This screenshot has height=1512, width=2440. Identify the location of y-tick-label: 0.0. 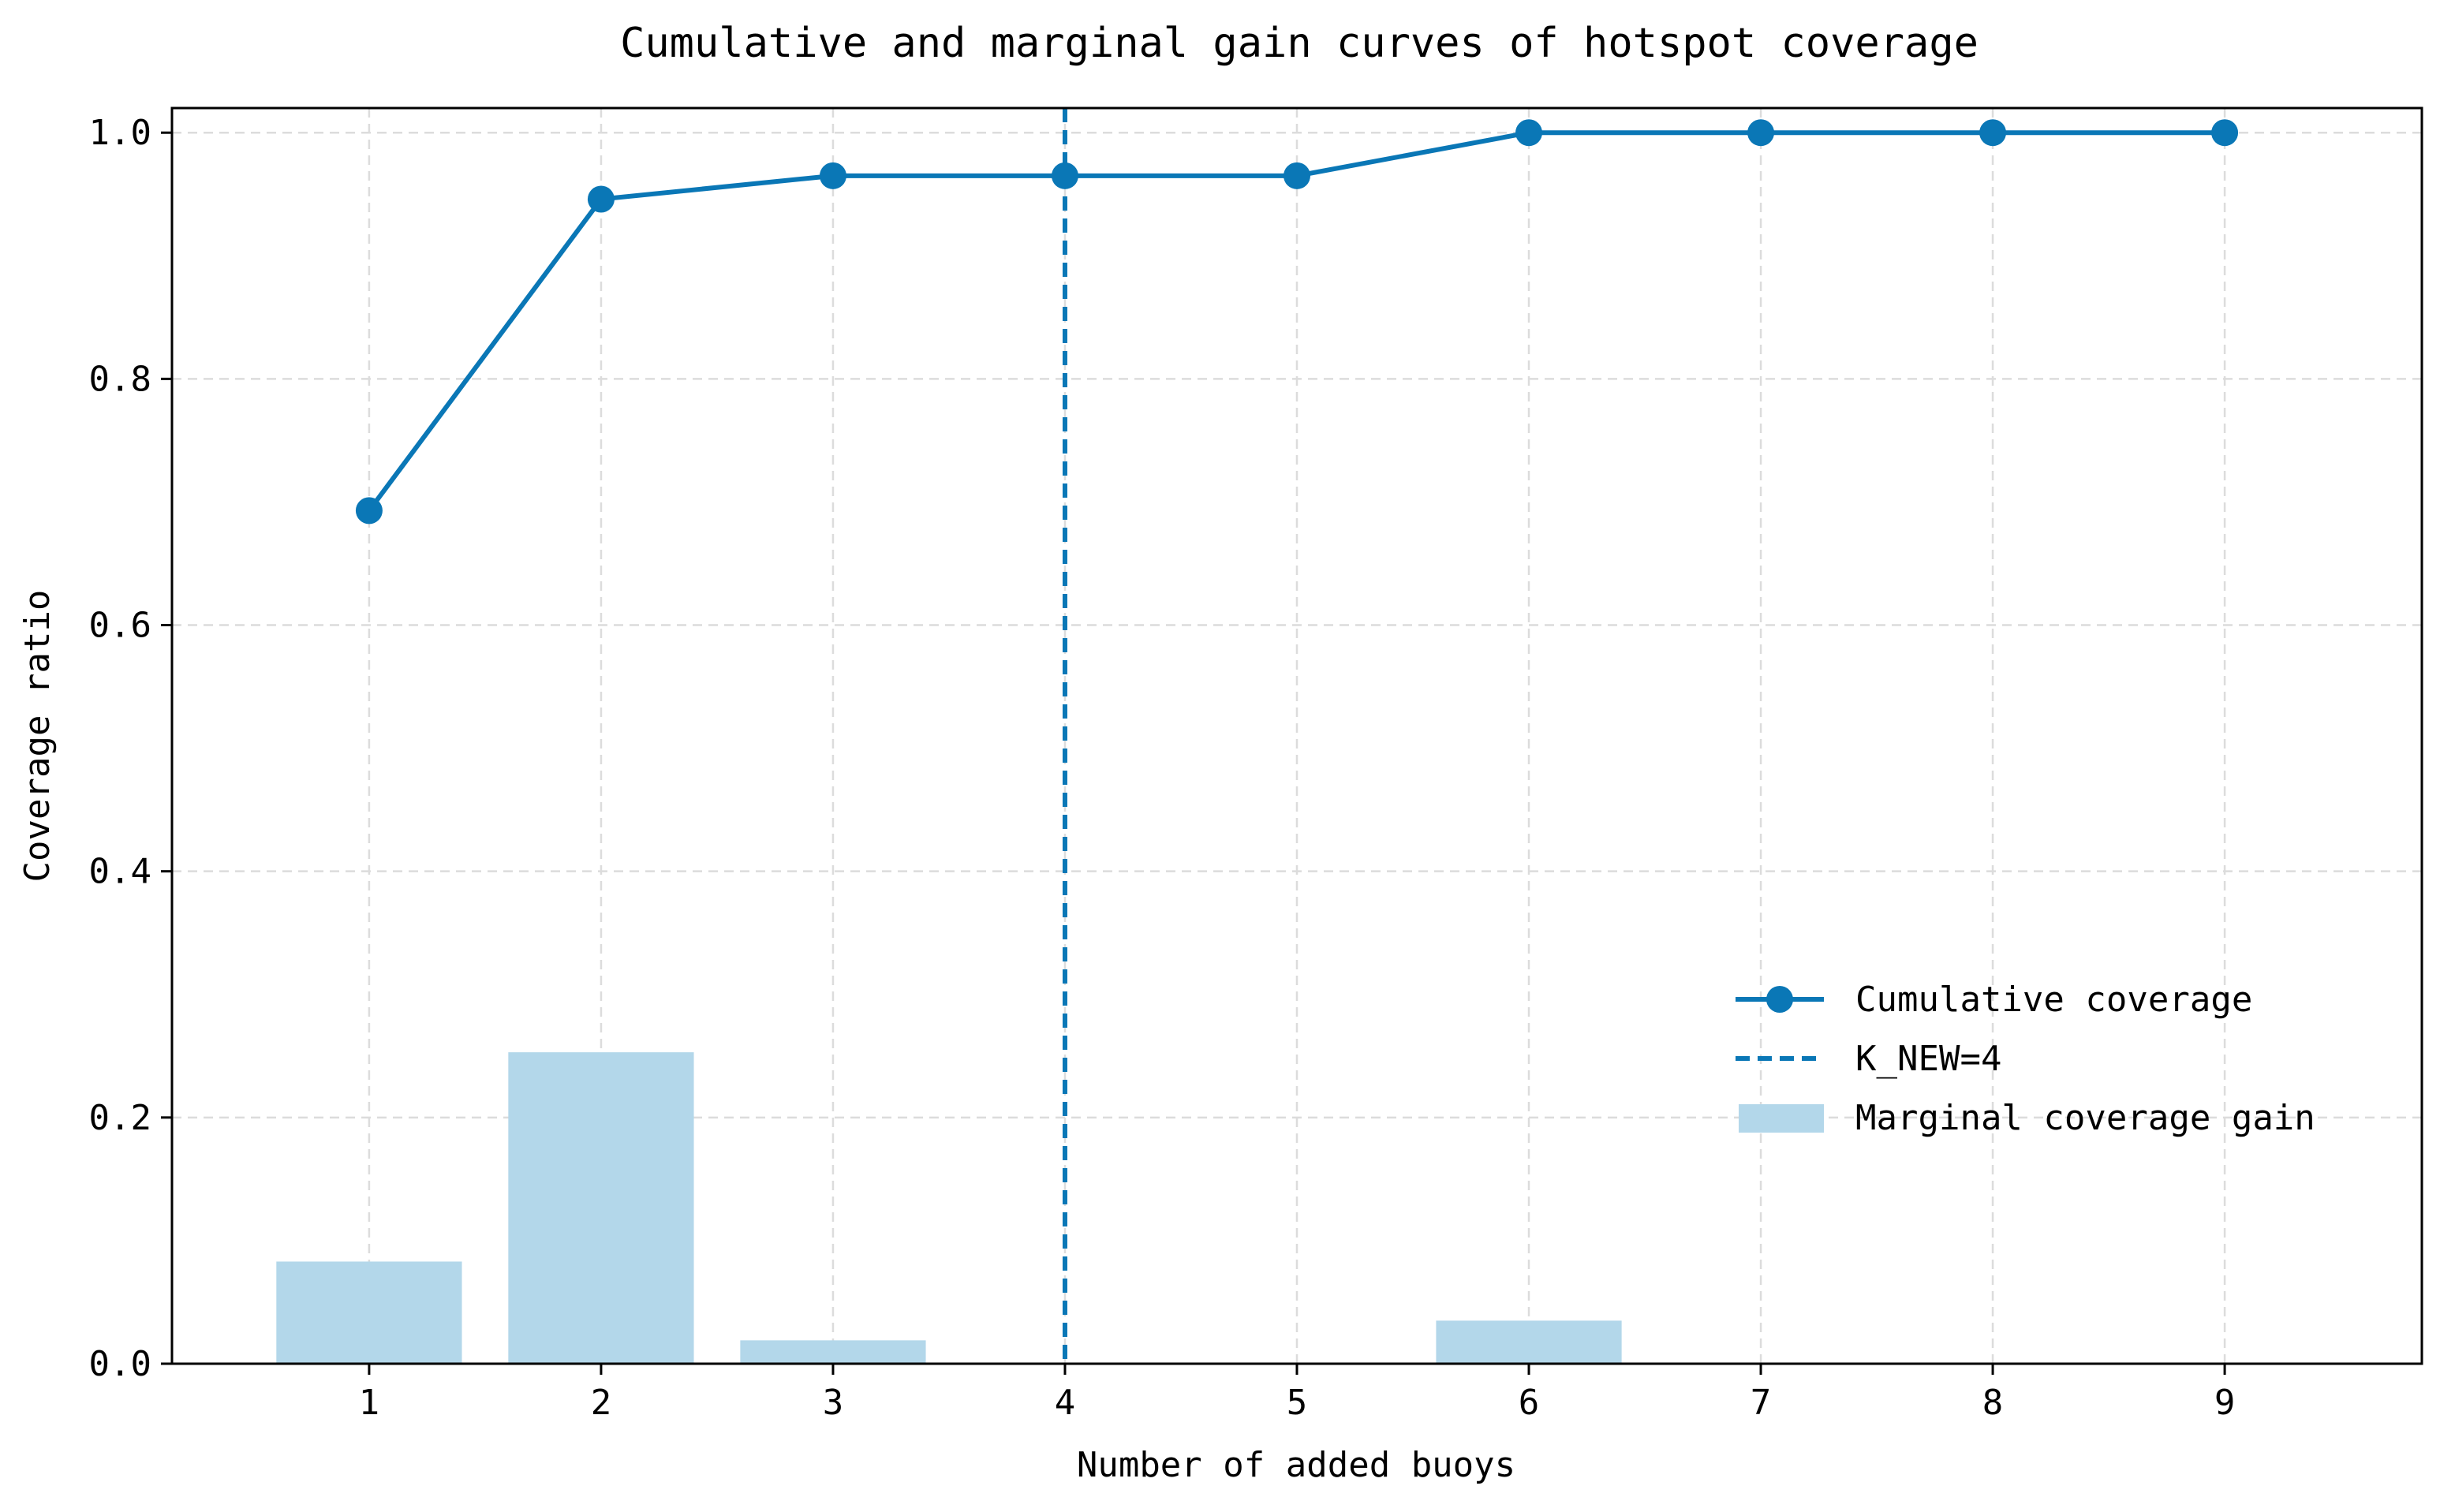
(120, 1364).